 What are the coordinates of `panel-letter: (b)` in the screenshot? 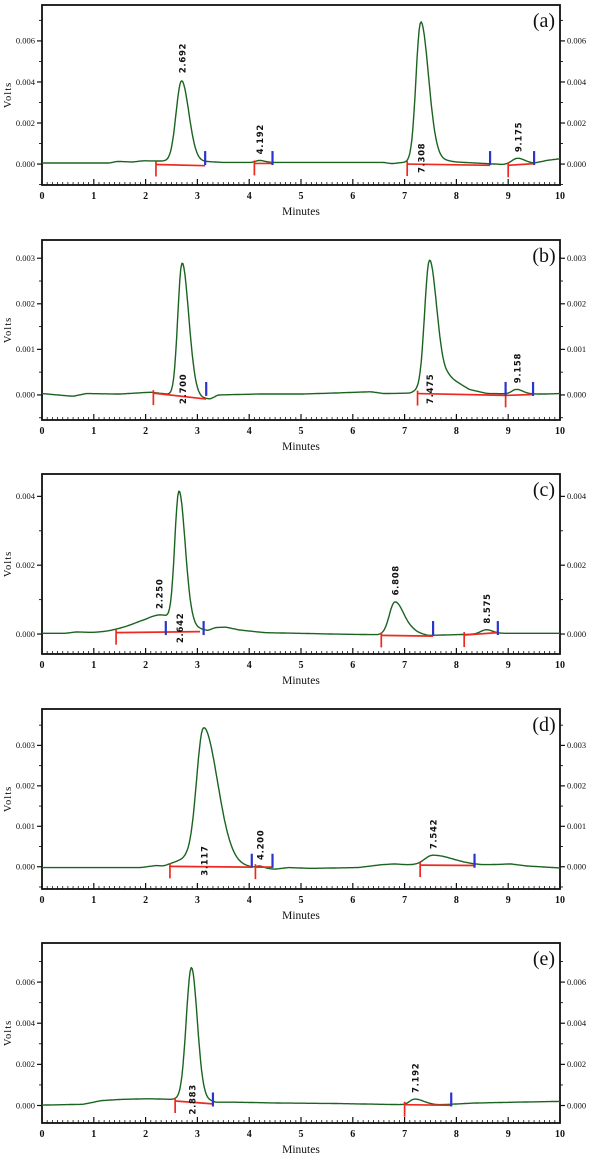 It's located at (543, 256).